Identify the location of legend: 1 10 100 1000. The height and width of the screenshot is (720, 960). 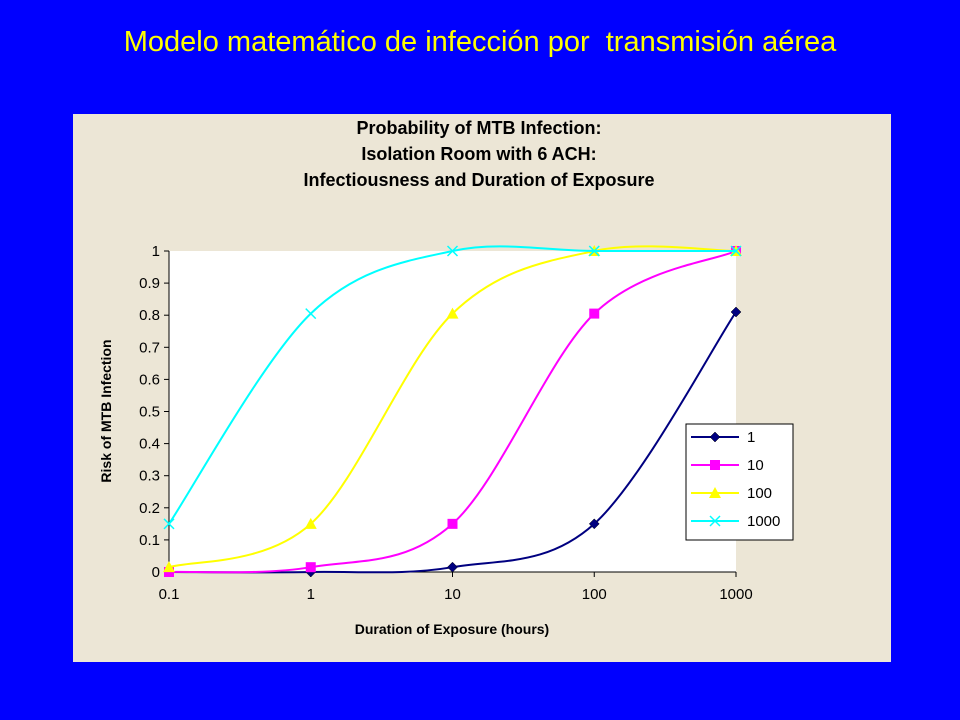
(735, 479).